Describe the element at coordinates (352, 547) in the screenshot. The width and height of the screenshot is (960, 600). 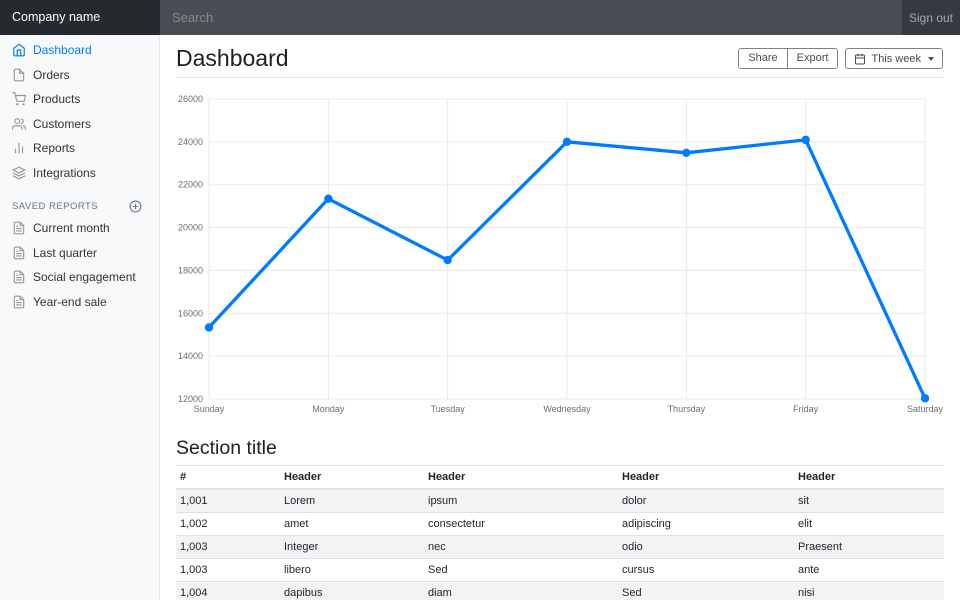
I see `table-cell: Integer` at that location.